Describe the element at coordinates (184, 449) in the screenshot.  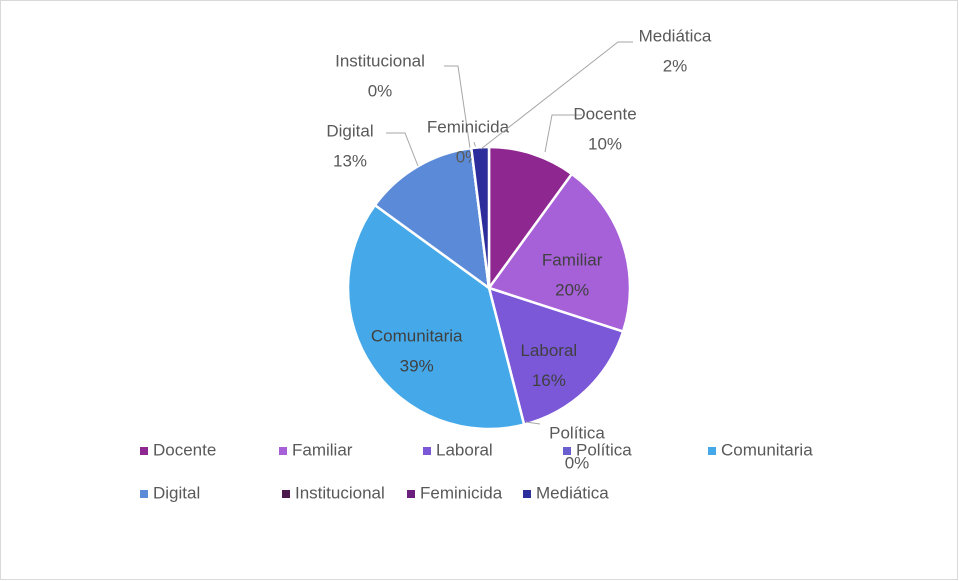
I see `legend-label: Docente` at that location.